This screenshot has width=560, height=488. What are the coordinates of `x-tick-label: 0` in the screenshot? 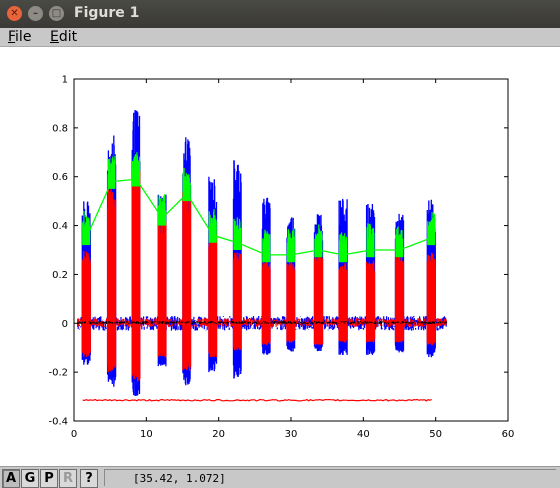 It's located at (74, 434).